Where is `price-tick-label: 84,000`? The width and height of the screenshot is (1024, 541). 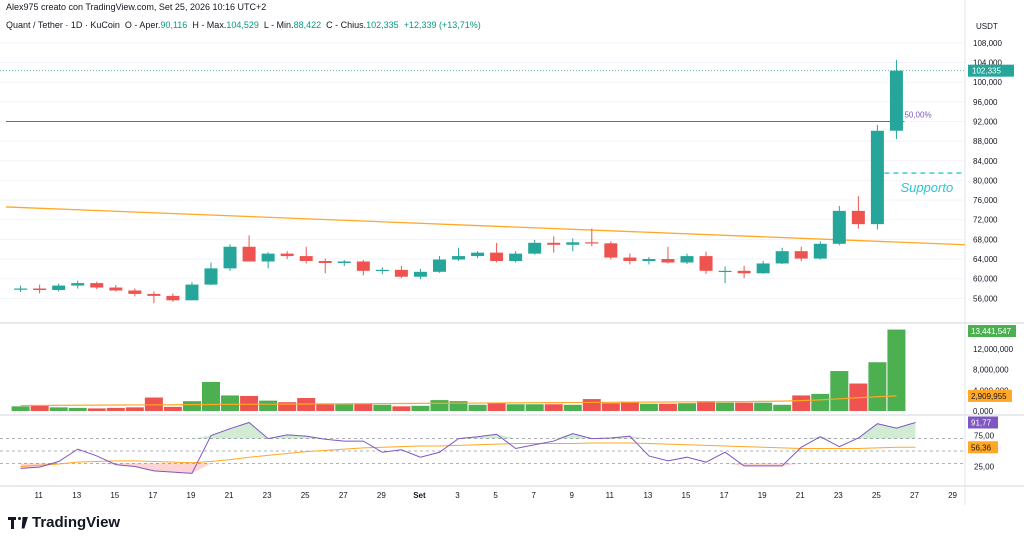 price-tick-label: 84,000 is located at coordinates (985, 161).